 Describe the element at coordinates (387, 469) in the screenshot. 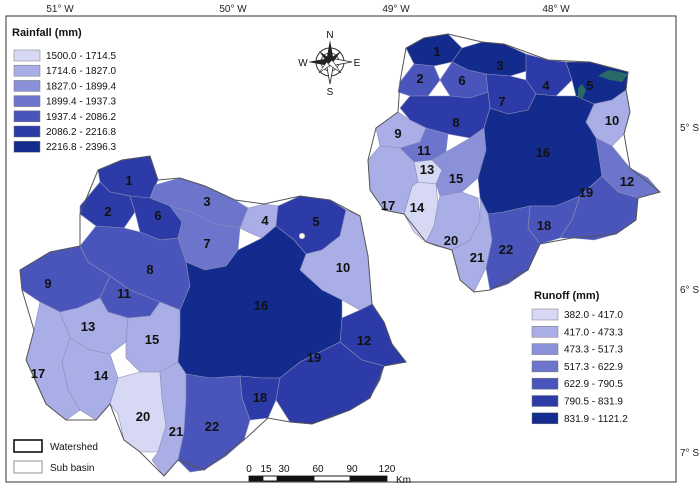

I see `scale-tick-120: 120` at that location.